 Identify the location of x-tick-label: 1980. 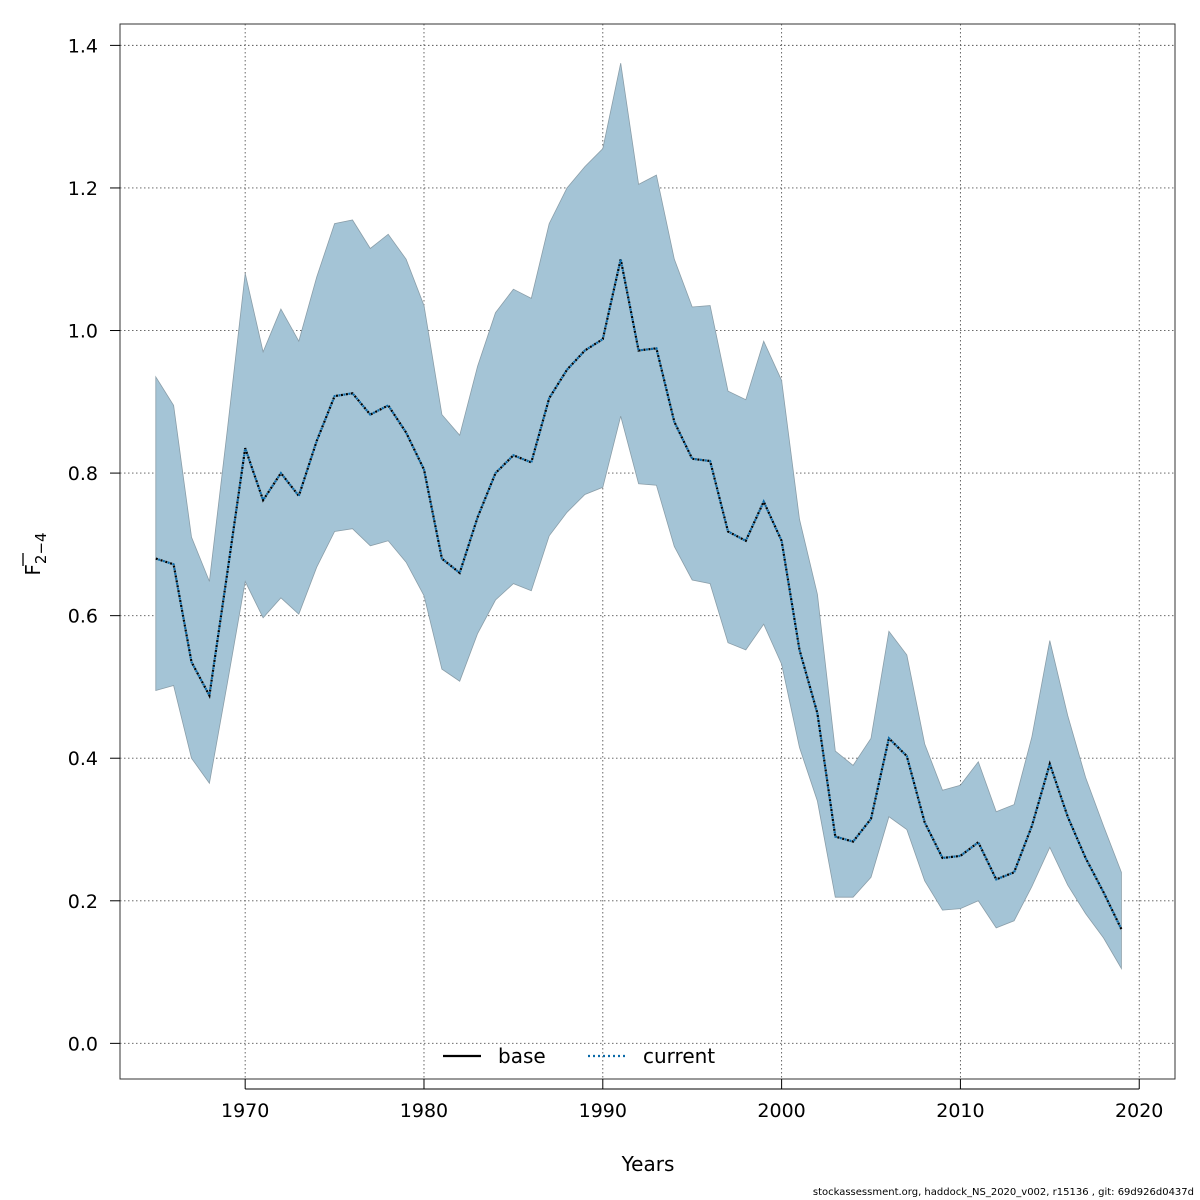
(424, 1111).